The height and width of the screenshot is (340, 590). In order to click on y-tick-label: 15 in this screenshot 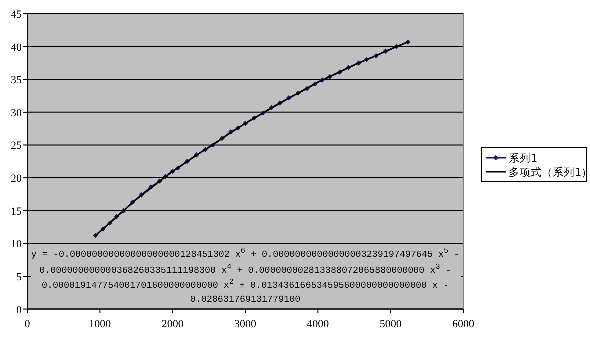, I will do `click(16, 212)`.